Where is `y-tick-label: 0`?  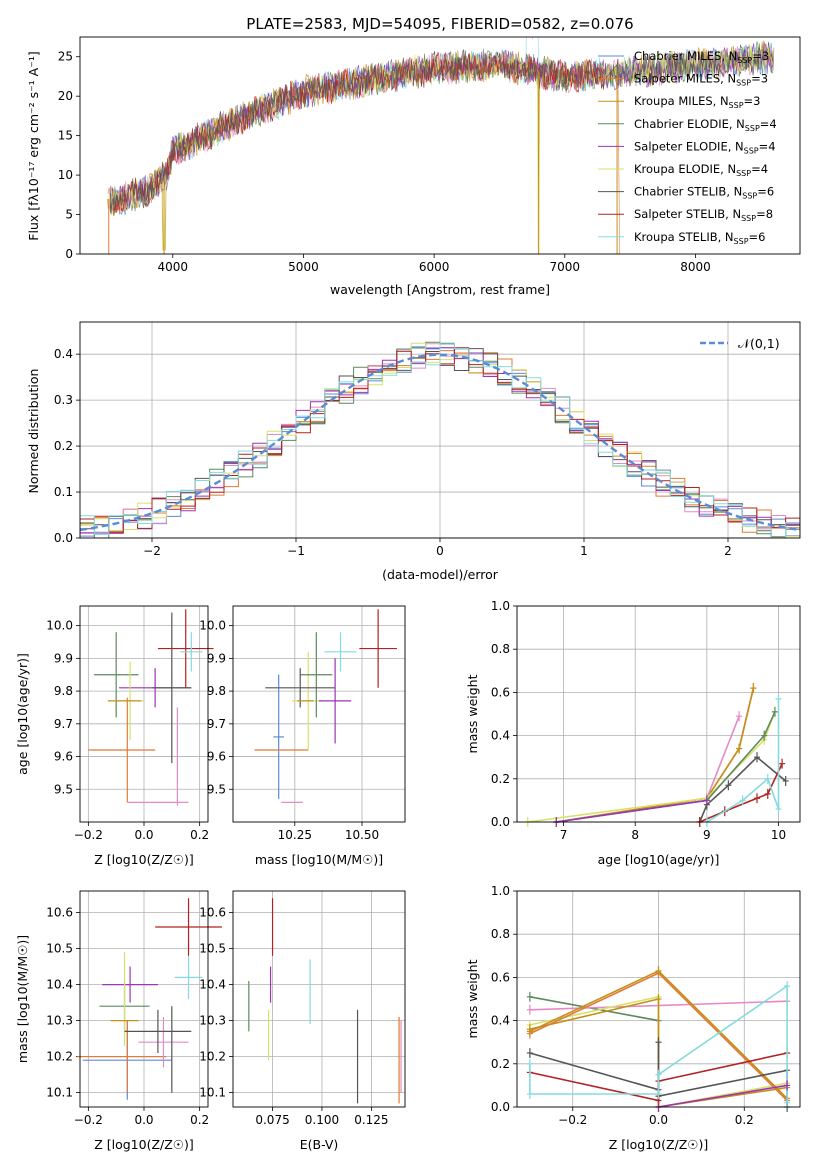
y-tick-label: 0 is located at coordinates (69, 254).